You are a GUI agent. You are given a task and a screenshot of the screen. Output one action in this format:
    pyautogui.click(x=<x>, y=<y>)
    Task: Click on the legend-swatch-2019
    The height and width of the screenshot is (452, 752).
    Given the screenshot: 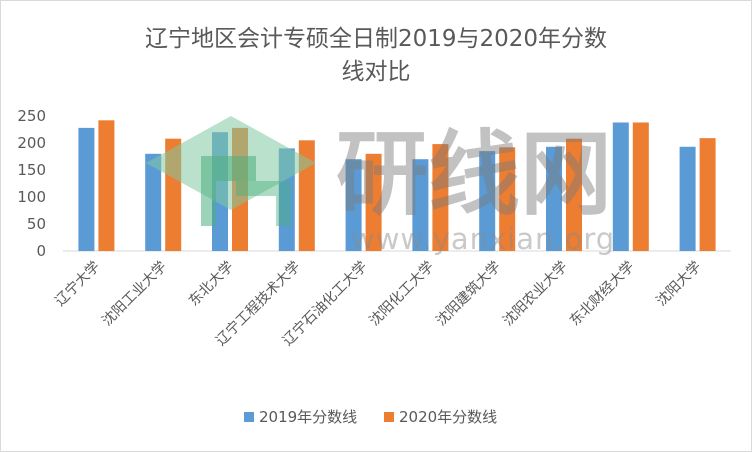 What is the action you would take?
    pyautogui.click(x=249, y=417)
    